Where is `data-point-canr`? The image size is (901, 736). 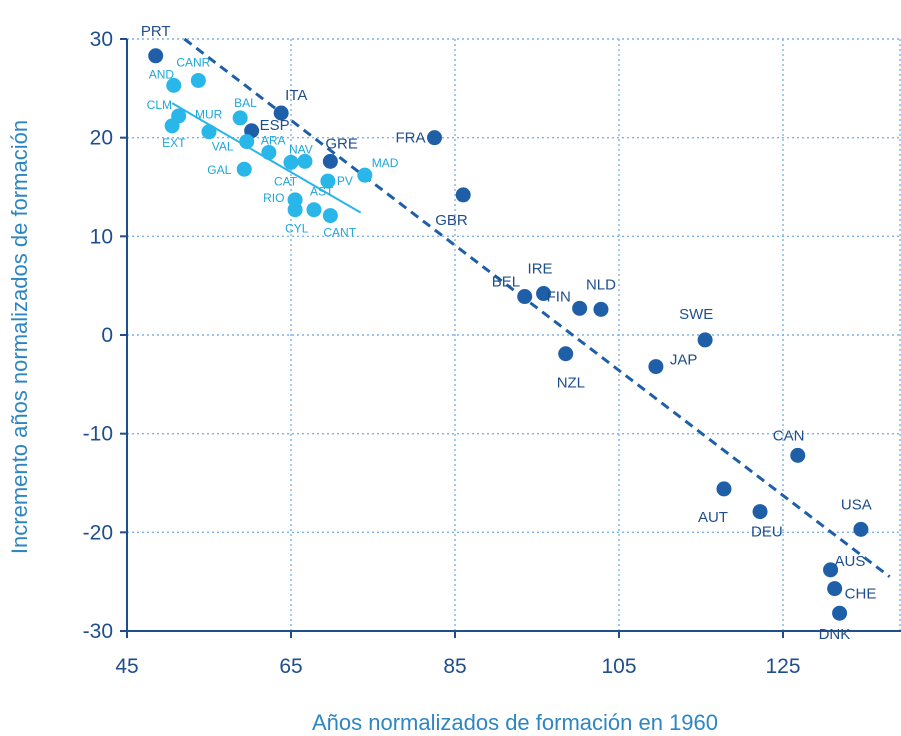
data-point-canr is located at coordinates (198, 80).